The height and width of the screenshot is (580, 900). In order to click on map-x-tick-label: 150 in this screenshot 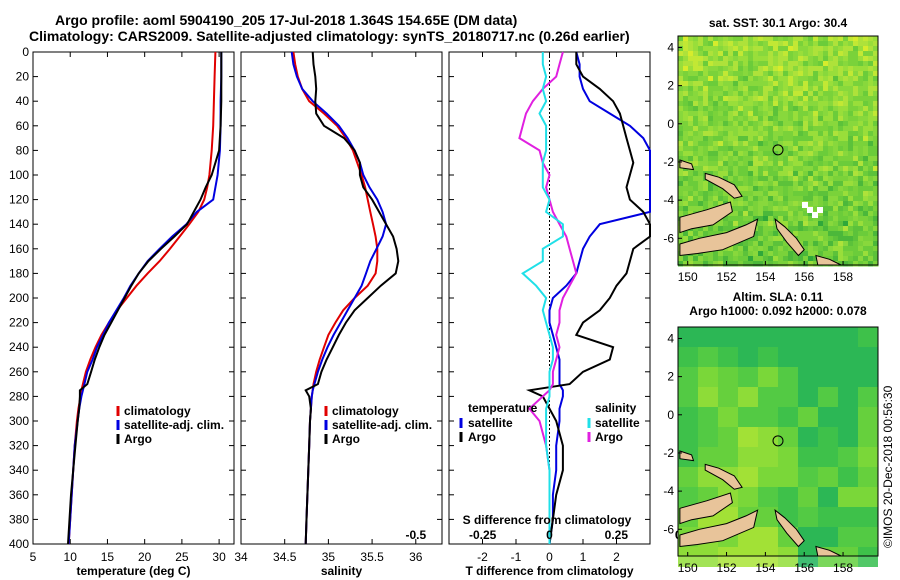, I will do `click(688, 568)`.